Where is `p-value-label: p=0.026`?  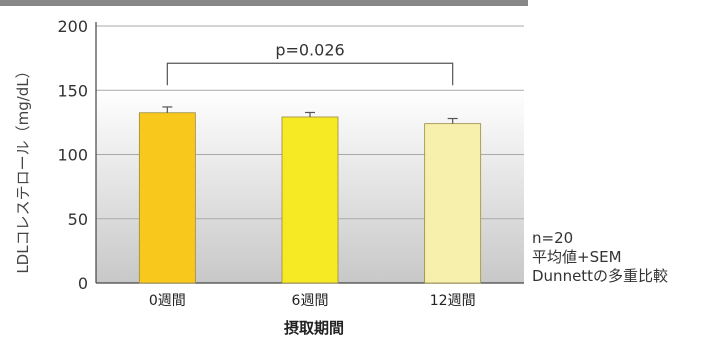
p-value-label: p=0.026 is located at coordinates (309, 49).